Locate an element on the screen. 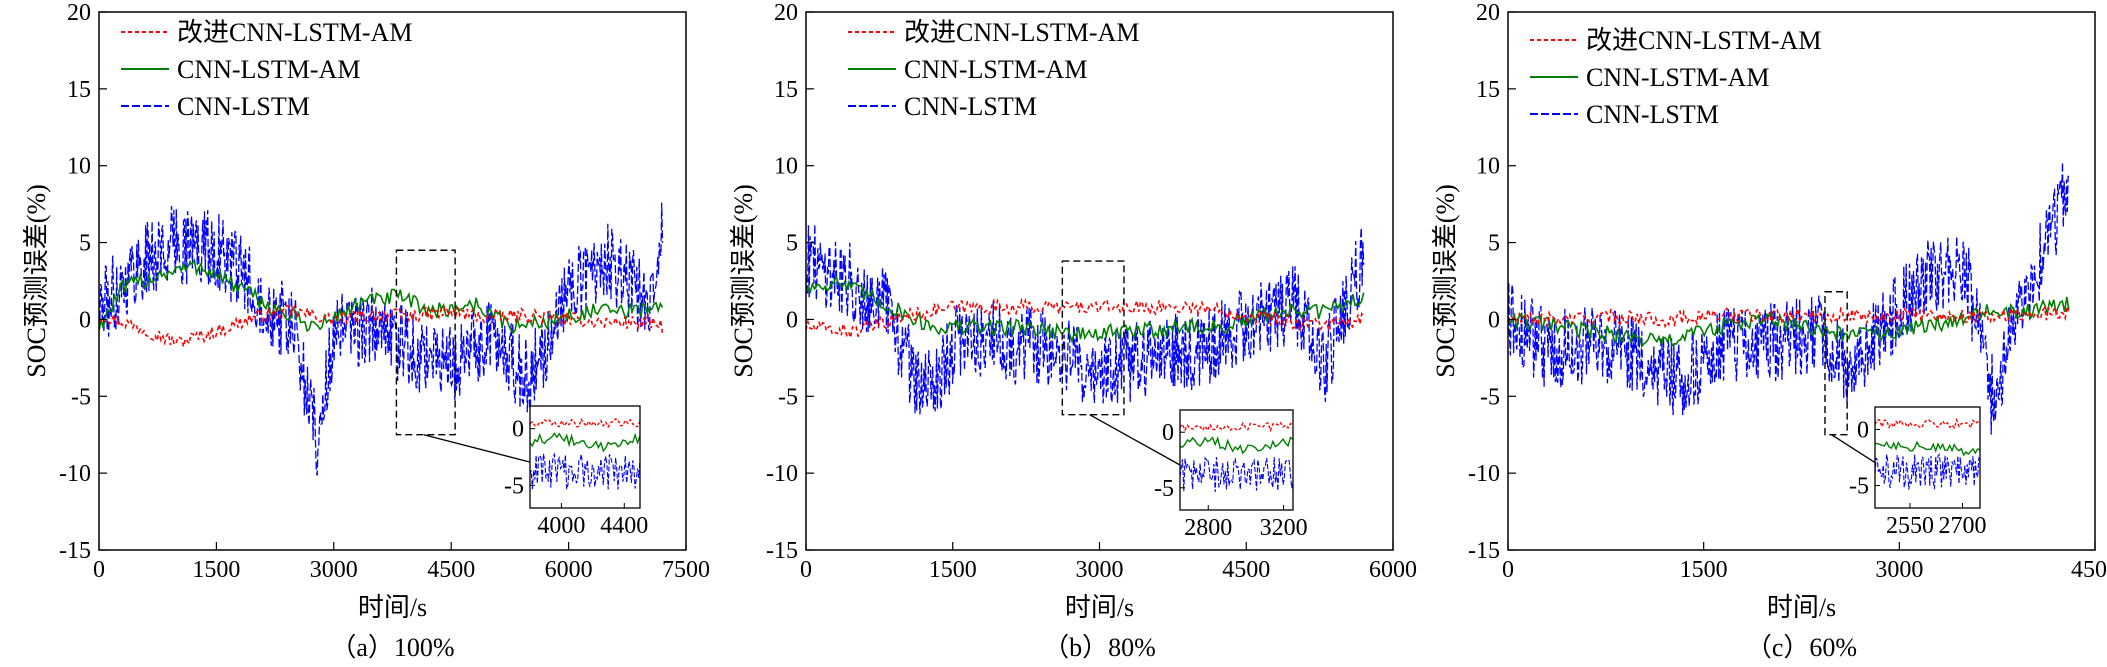 This screenshot has width=2107, height=667. inset-x-tick-label: 4400 is located at coordinates (624, 526).